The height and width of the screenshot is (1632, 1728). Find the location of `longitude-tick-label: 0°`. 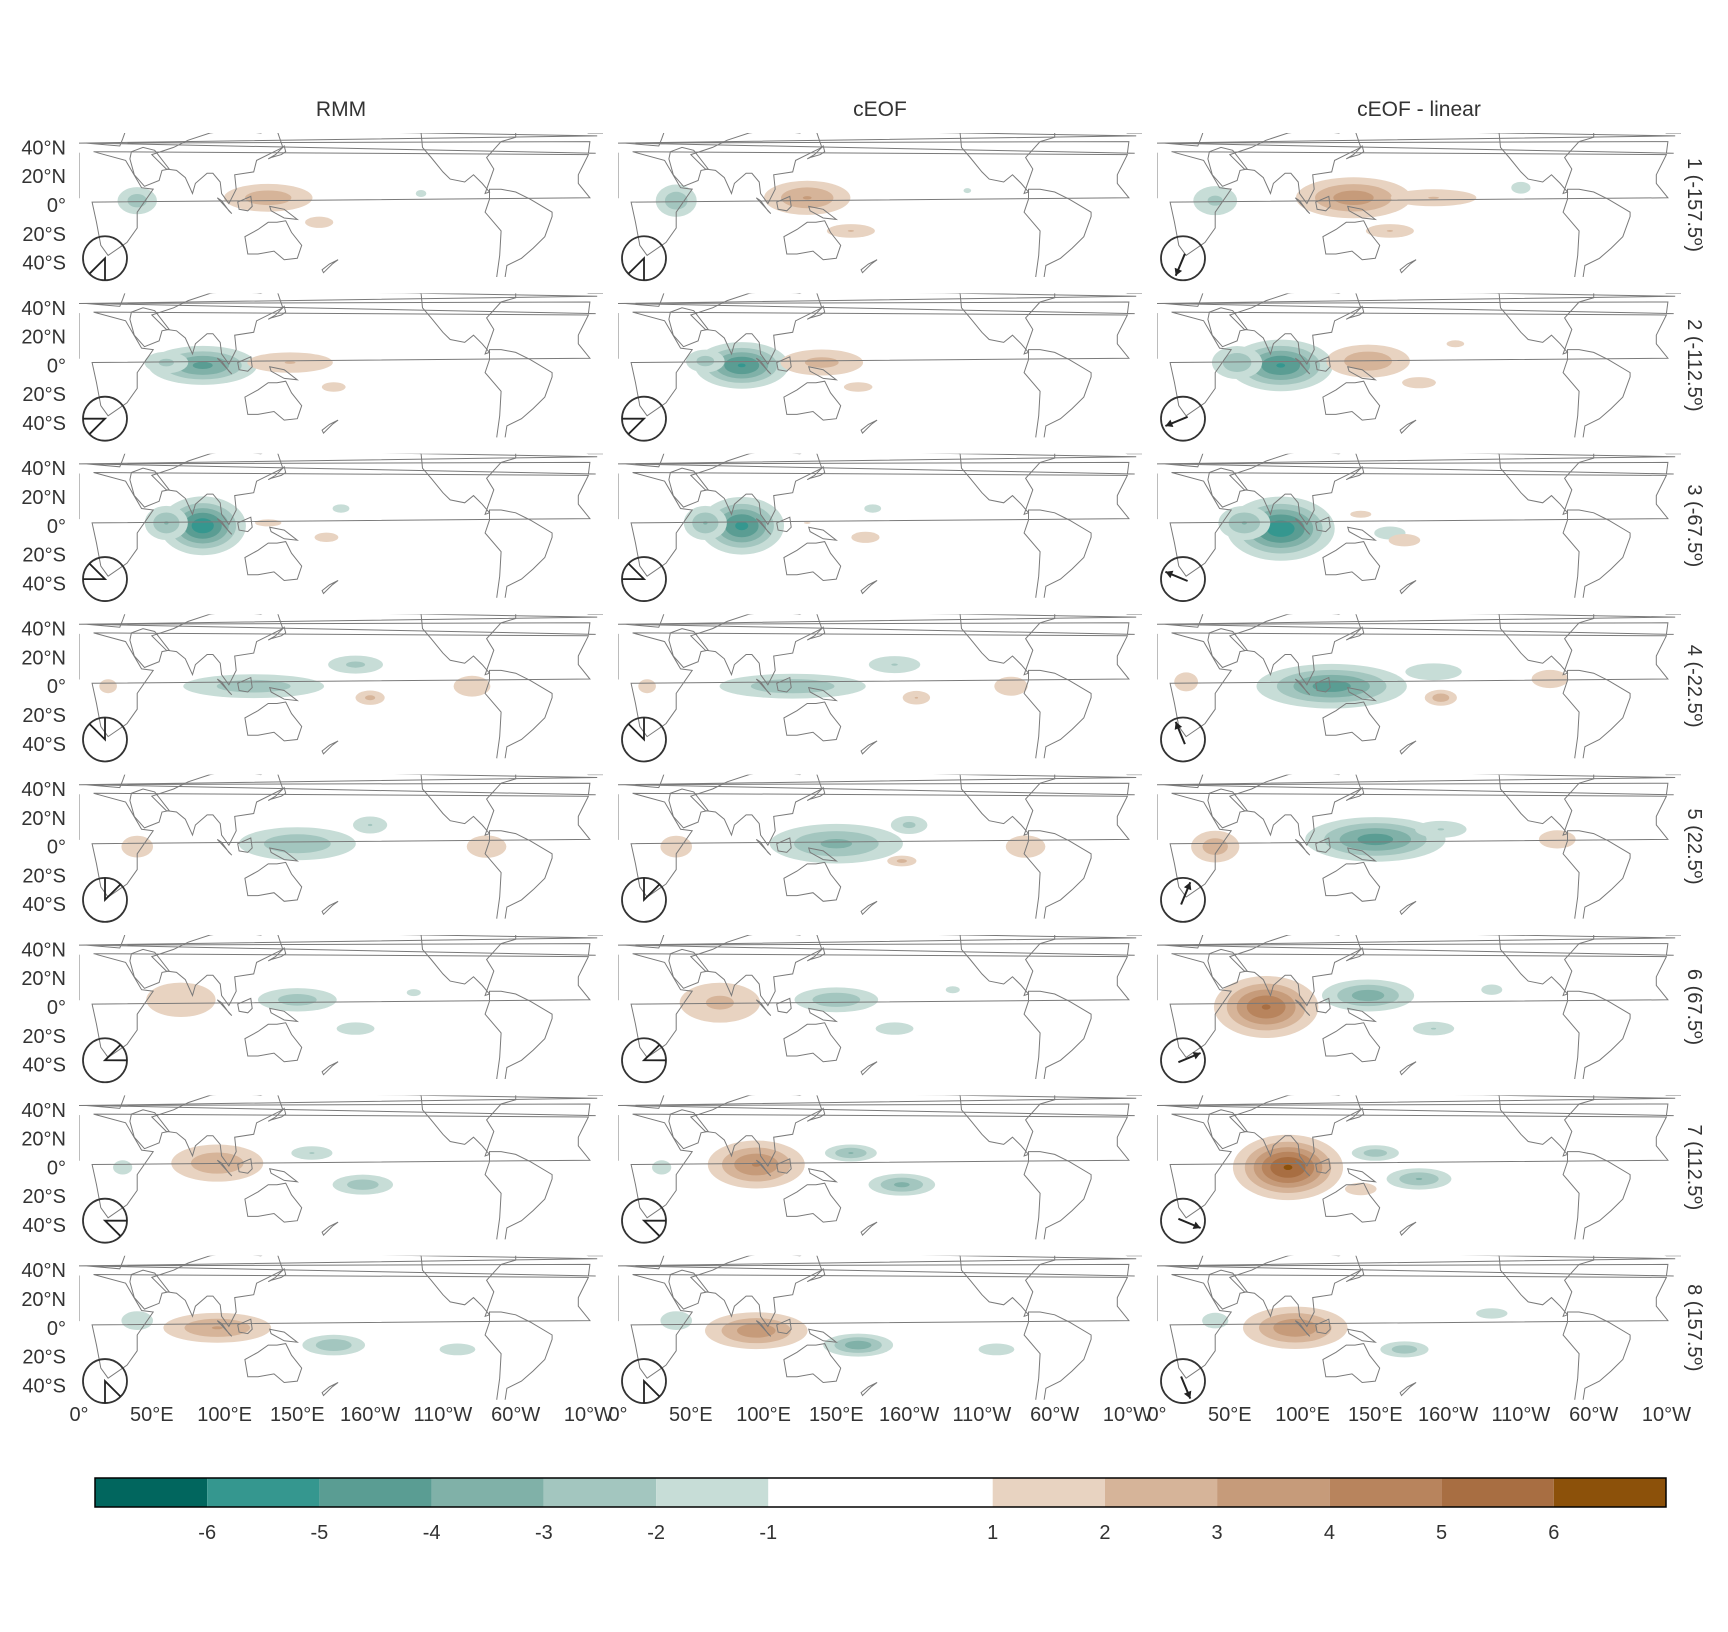

longitude-tick-label: 0° is located at coordinates (78, 1415).